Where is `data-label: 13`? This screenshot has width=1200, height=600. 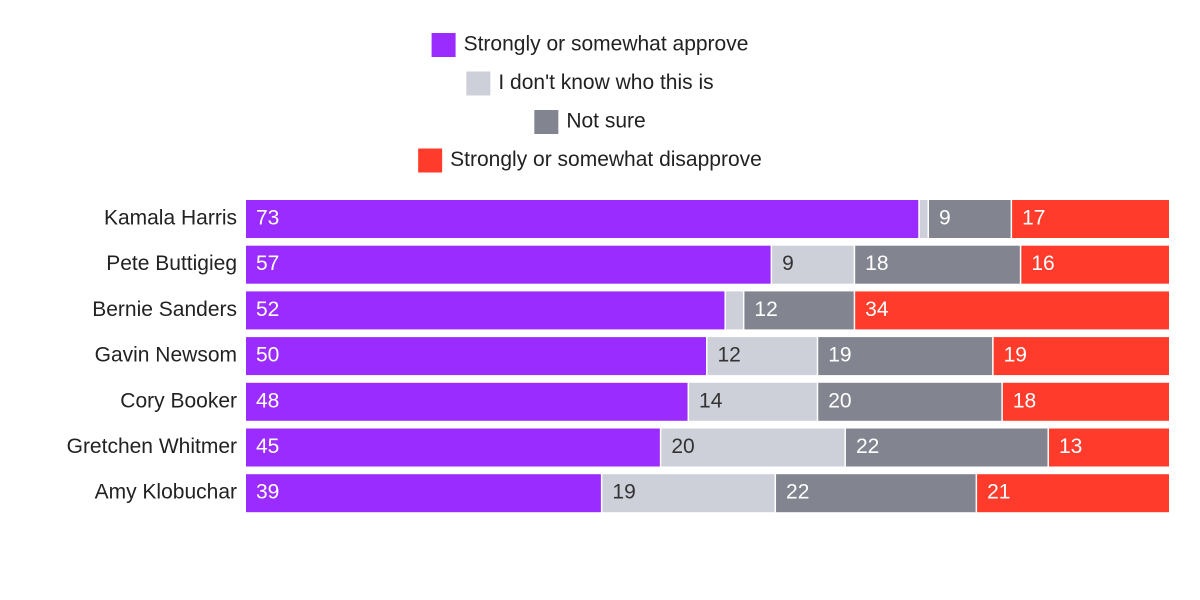 data-label: 13 is located at coordinates (1070, 446).